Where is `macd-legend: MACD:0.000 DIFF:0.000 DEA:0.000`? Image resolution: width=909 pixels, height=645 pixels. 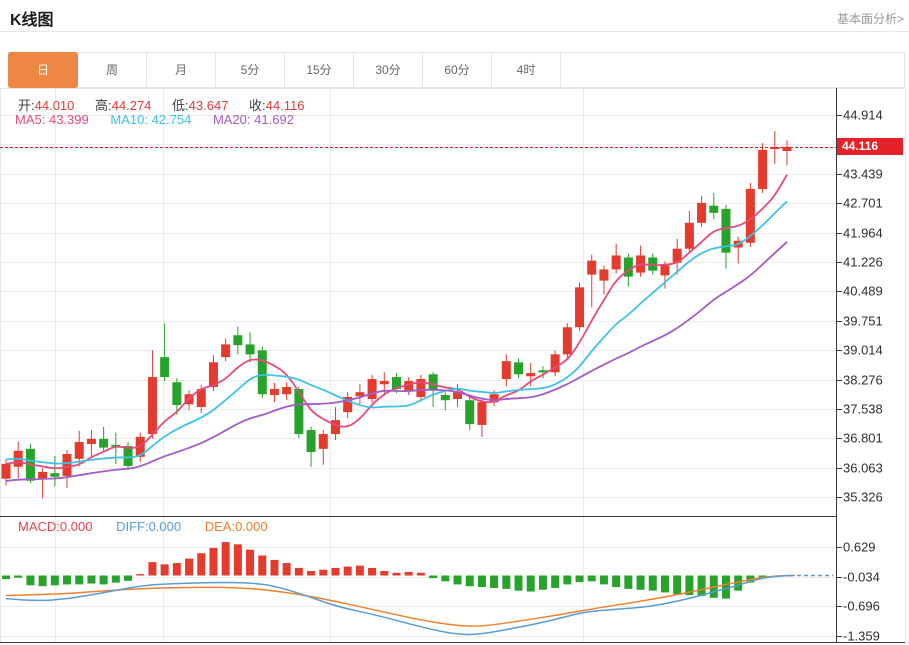
macd-legend: MACD:0.000 DIFF:0.000 DEA:0.000 is located at coordinates (143, 526).